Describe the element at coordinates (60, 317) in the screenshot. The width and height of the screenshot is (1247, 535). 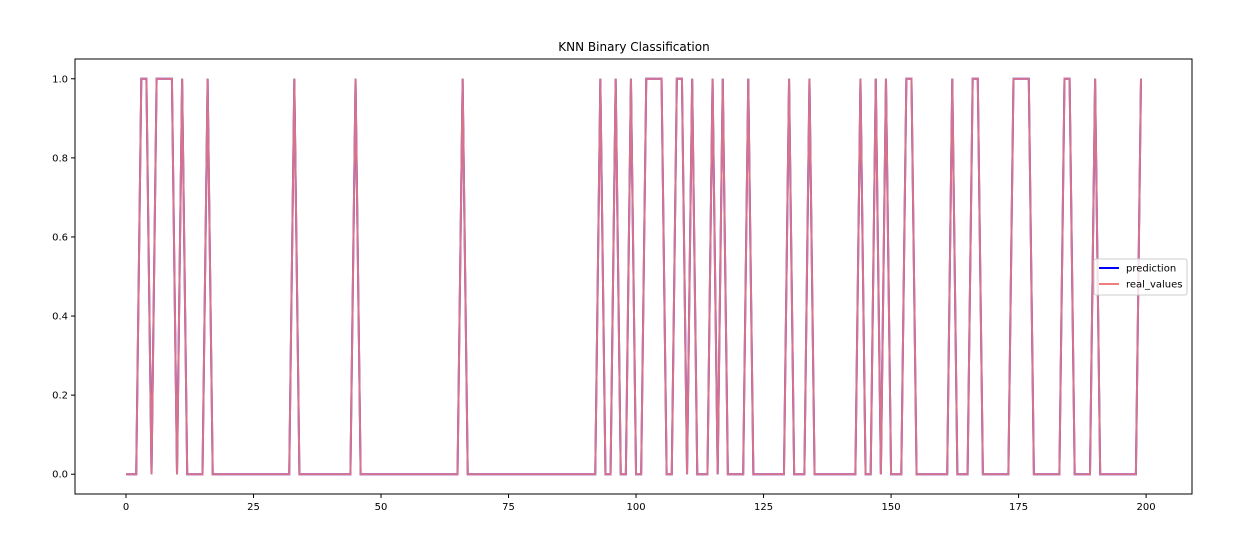
I see `y-tick-label: 0.4` at that location.